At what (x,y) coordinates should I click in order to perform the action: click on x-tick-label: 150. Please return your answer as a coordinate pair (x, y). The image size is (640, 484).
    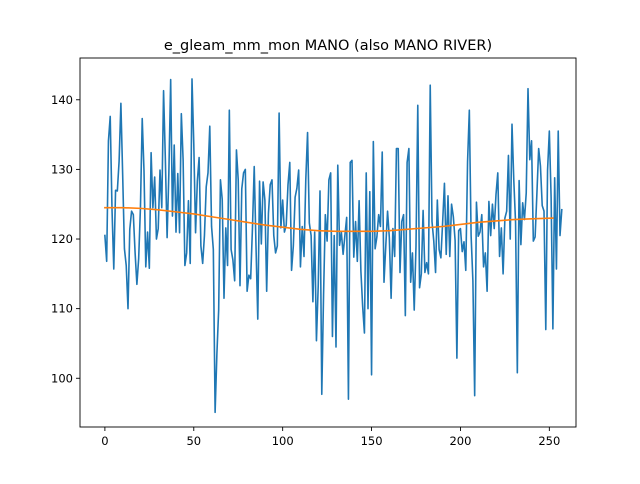
    Looking at the image, I should click on (372, 441).